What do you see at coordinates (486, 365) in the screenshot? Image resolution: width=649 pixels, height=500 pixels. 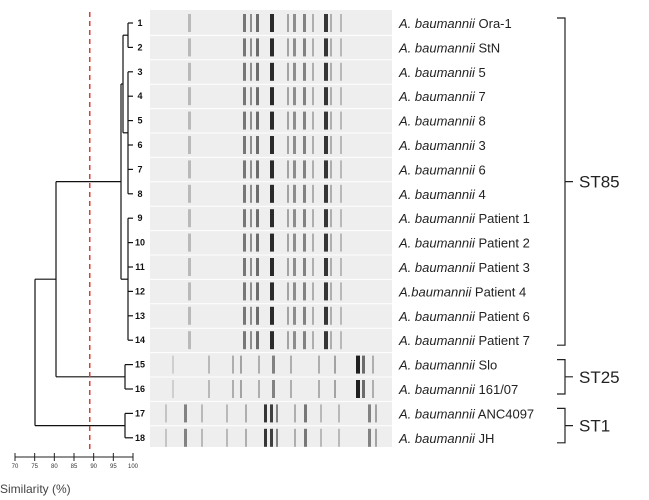 I see `strain-name: Slo` at bounding box center [486, 365].